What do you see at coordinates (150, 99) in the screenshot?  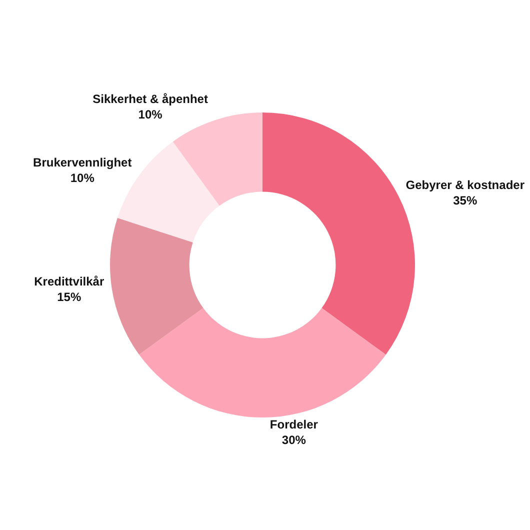 I see `slice-label: Sikkerhet & åpenhet` at bounding box center [150, 99].